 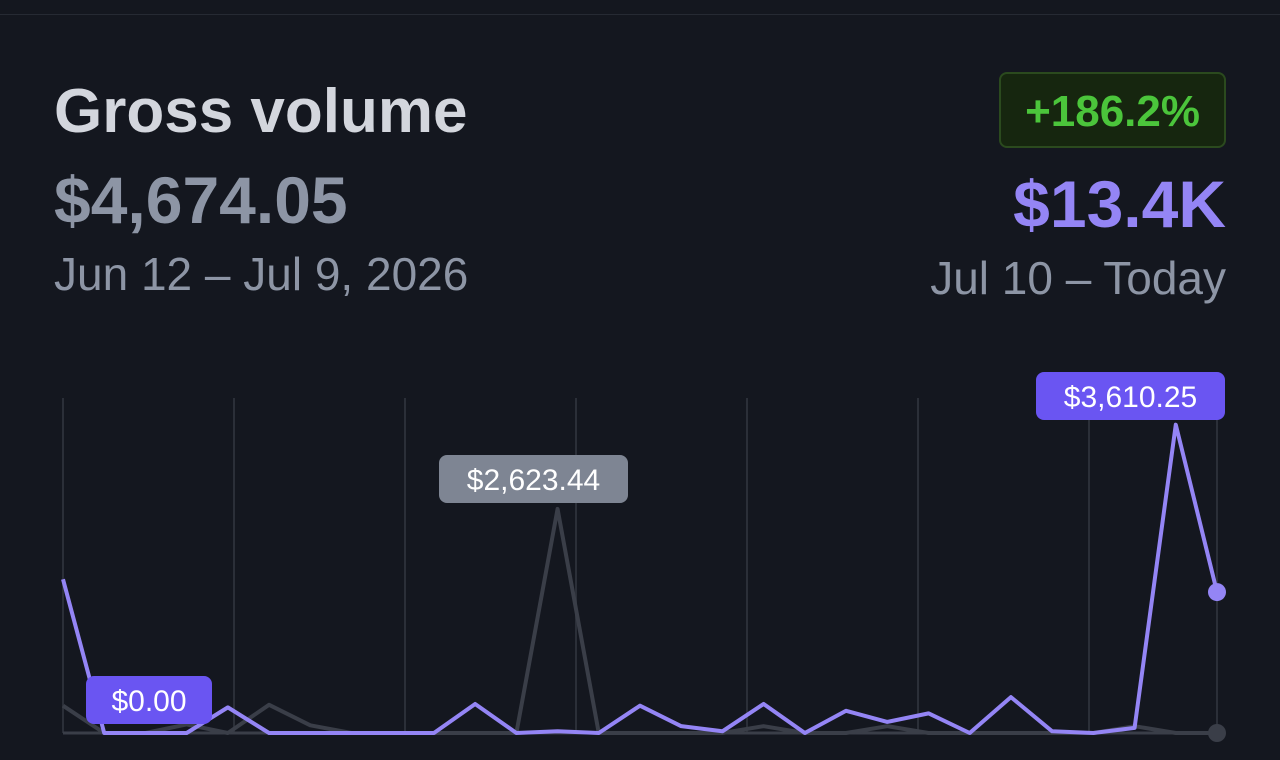 What do you see at coordinates (201, 200) in the screenshot?
I see `previous-amount: $4,674.05` at bounding box center [201, 200].